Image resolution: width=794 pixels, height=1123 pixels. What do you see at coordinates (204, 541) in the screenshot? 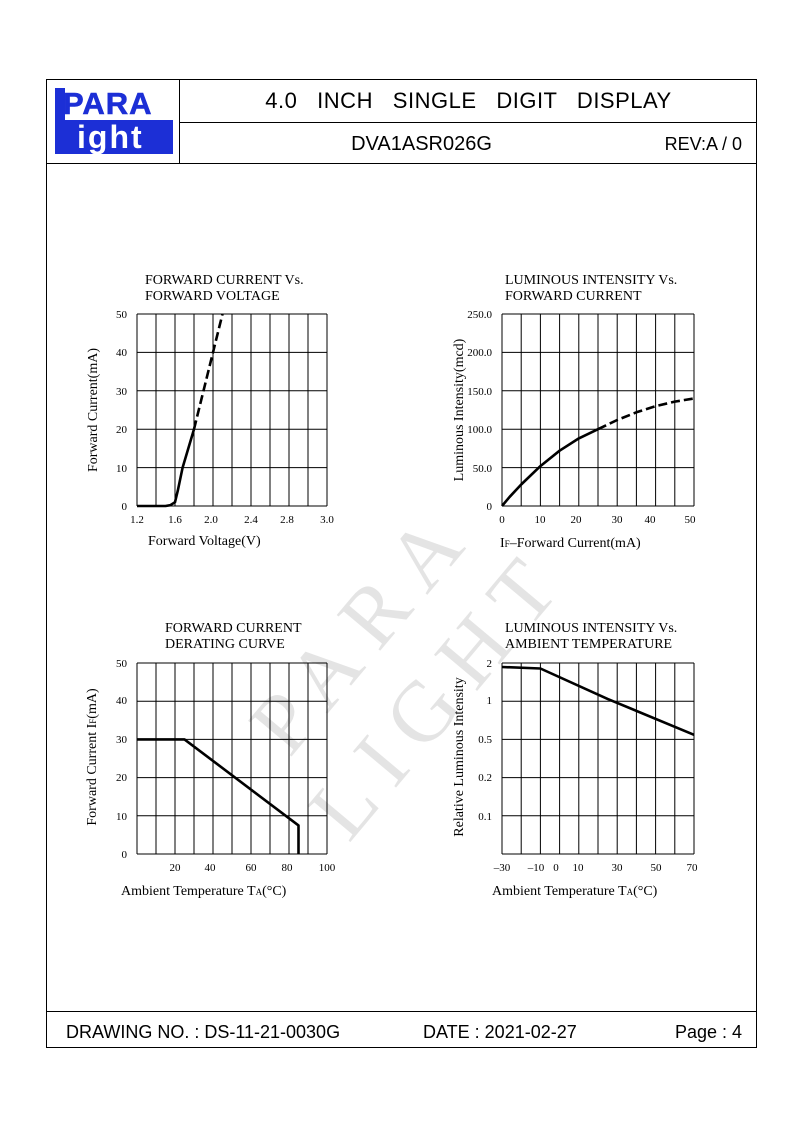
I see `x-axis-label: Forward Voltage(V)` at bounding box center [204, 541].